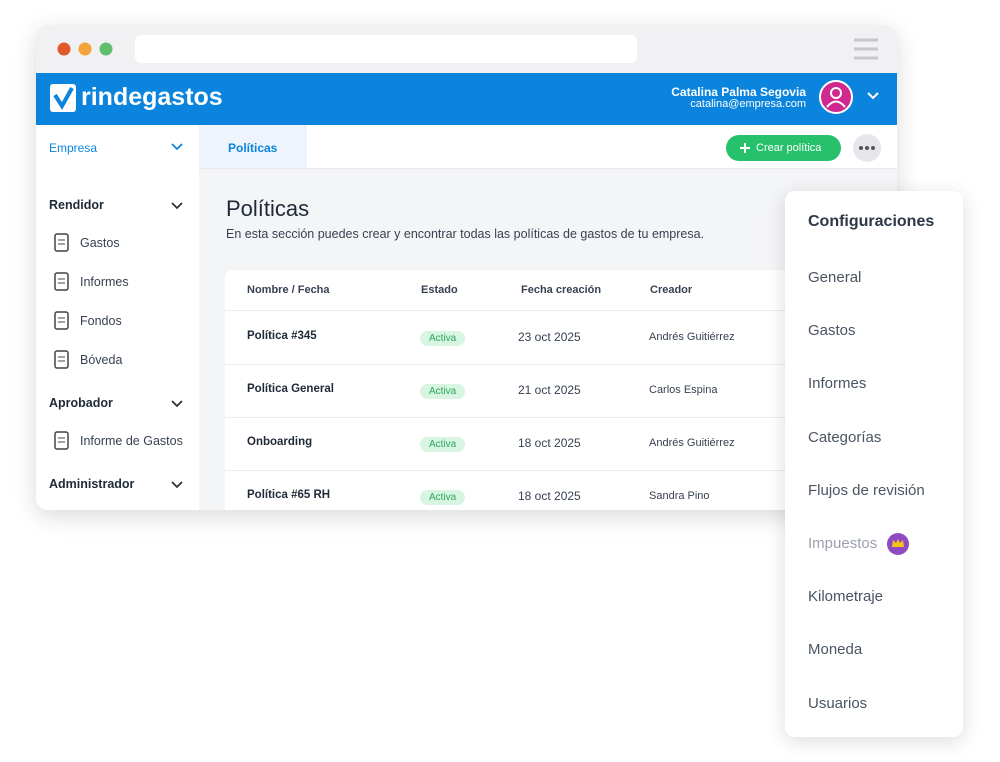  I want to click on creator: Carlos Espina, so click(683, 390).